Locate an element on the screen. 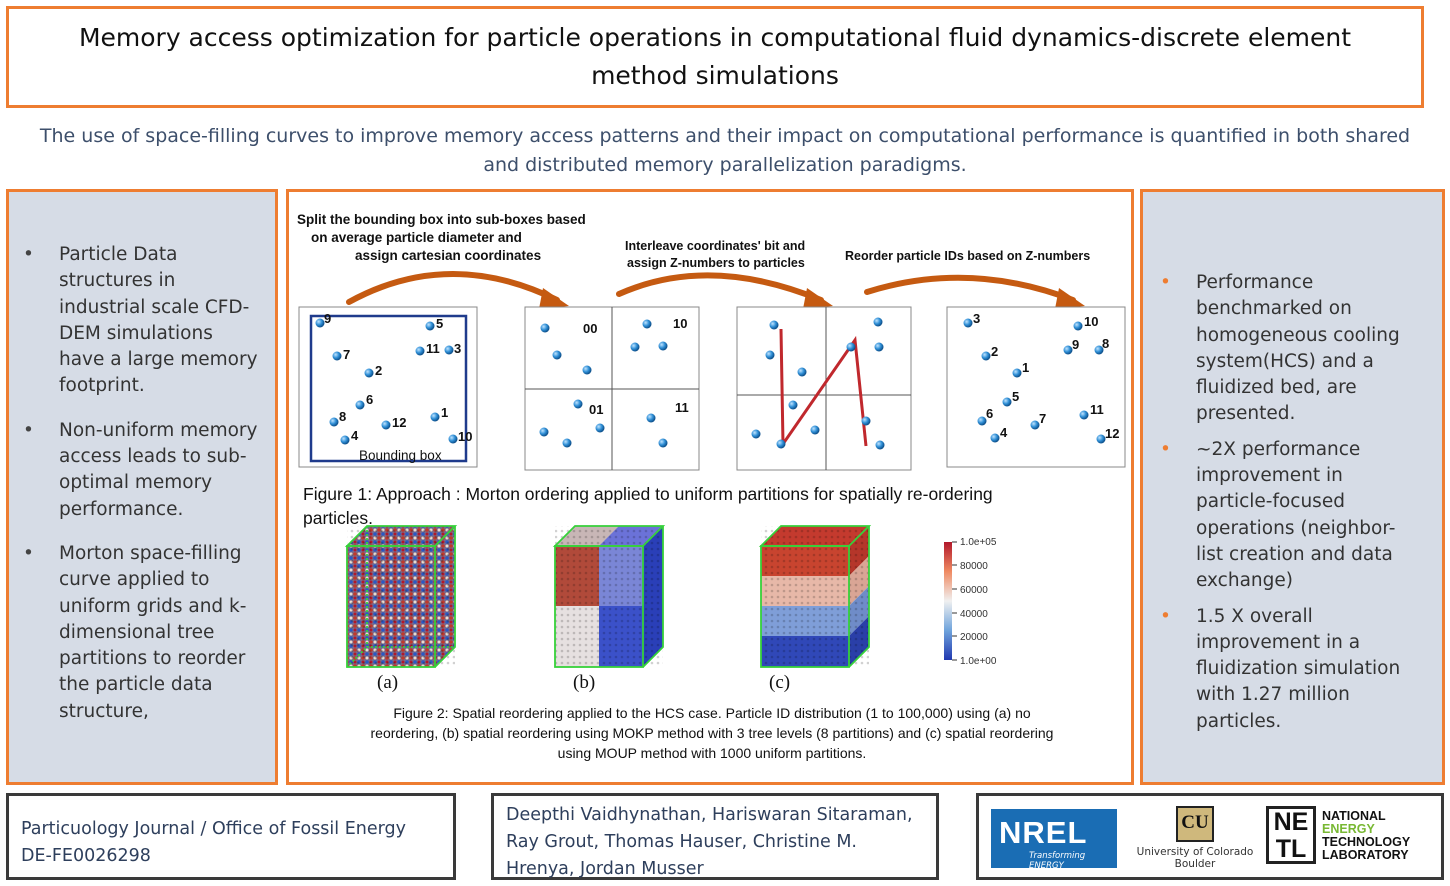 The height and width of the screenshot is (886, 1450). cube-c is located at coordinates (815, 596).